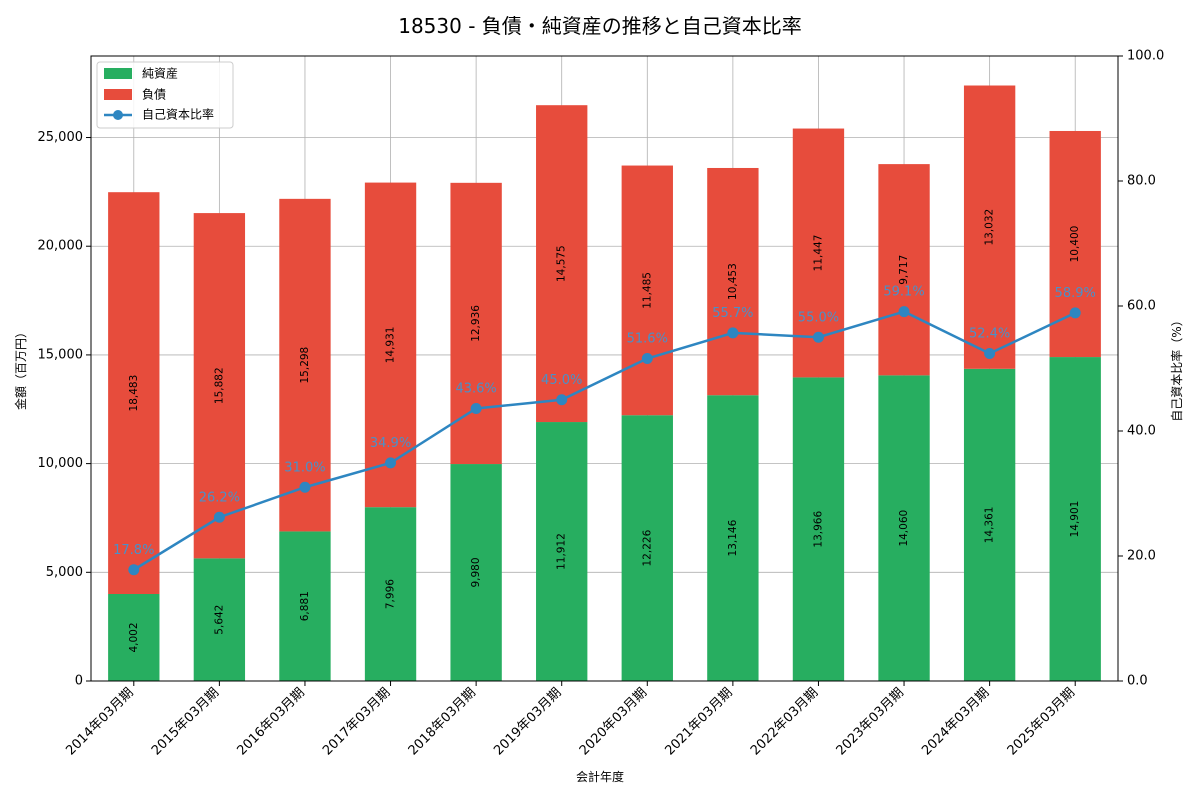 The image size is (1200, 800). I want to click on bar-label-net-assets: 6,881, so click(305, 606).